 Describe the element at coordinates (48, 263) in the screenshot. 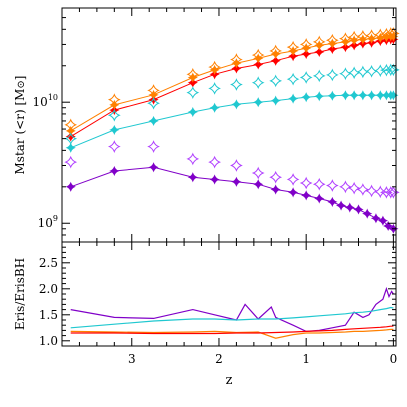

I see `bottom-y-tick-label: 2.5` at that location.